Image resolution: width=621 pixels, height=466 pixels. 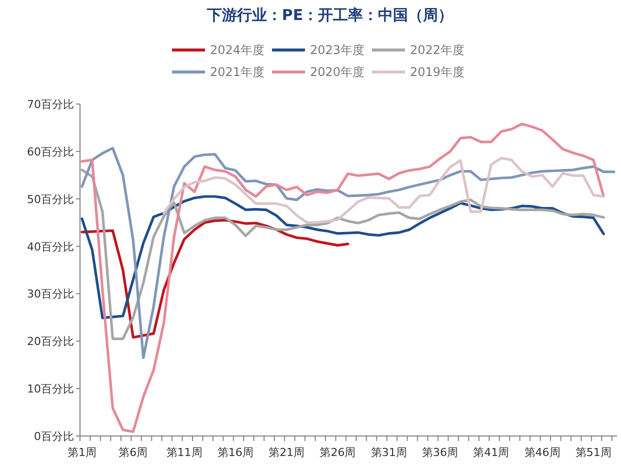 I want to click on x-tick-label: 第6周, so click(x=133, y=452).